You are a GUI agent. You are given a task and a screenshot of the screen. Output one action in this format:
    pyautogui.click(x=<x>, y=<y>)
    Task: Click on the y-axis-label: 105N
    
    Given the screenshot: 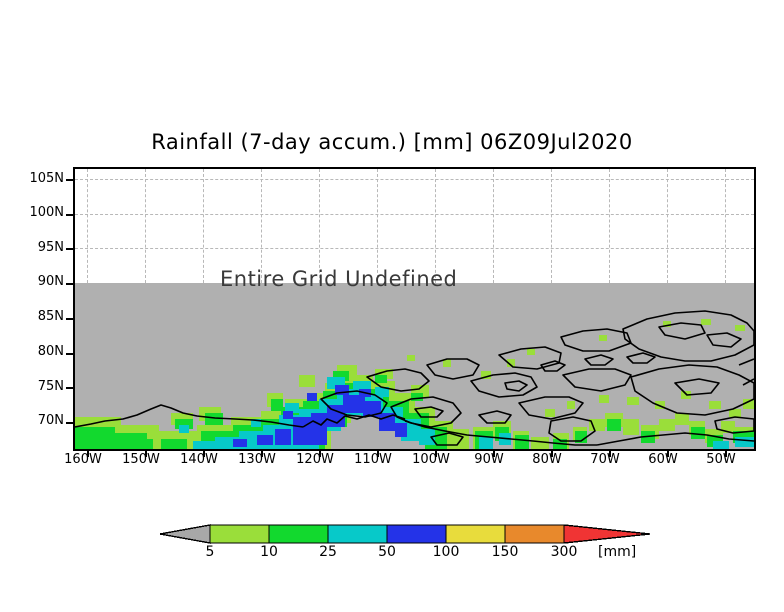 What is the action you would take?
    pyautogui.click(x=46, y=178)
    